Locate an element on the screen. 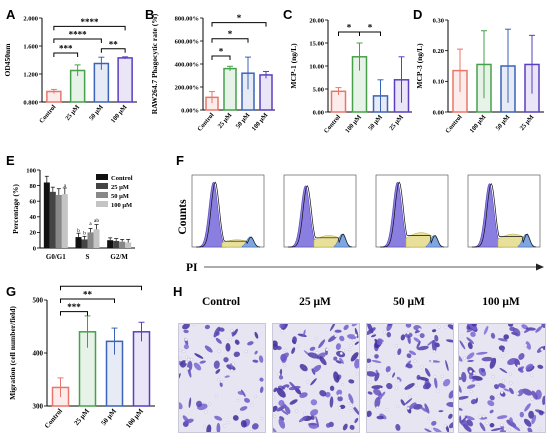 The height and width of the screenshot is (439, 550). panel-letter-a: A is located at coordinates (11, 14).